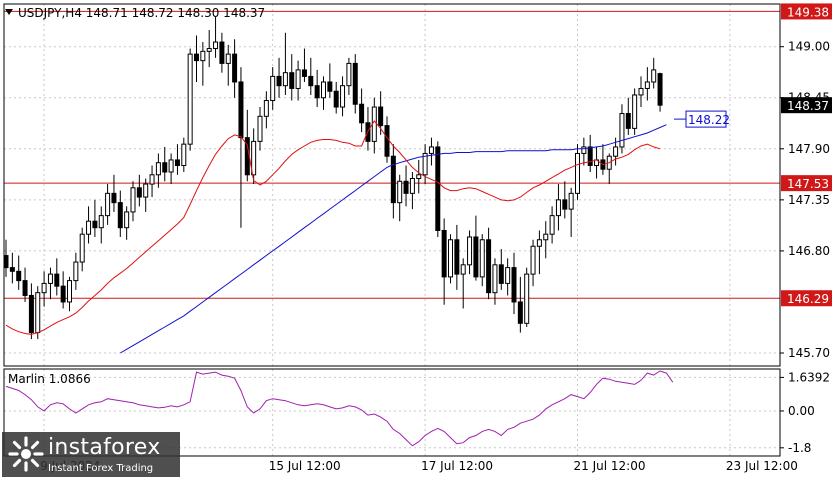  I want to click on price-level-label: 149.38, so click(808, 12).